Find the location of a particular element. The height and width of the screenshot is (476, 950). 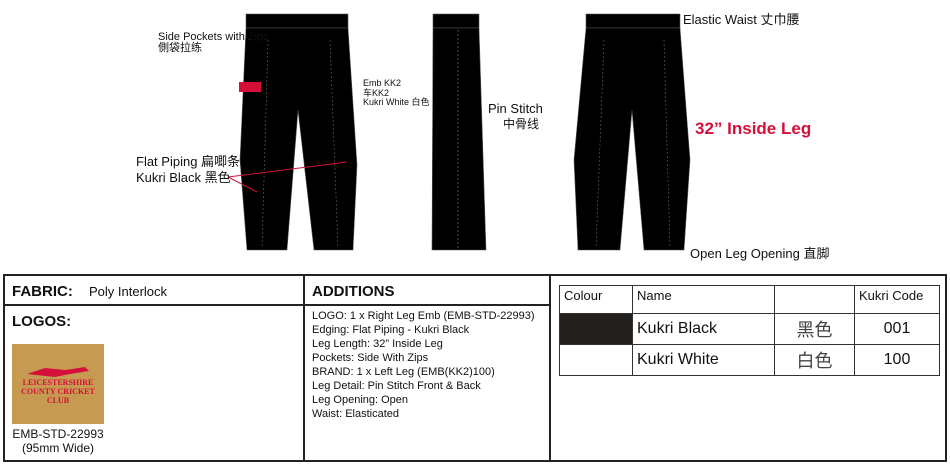

addition-item: LOGO: 1 x Right Leg Emb (EMB-STD-22993) is located at coordinates (423, 316).